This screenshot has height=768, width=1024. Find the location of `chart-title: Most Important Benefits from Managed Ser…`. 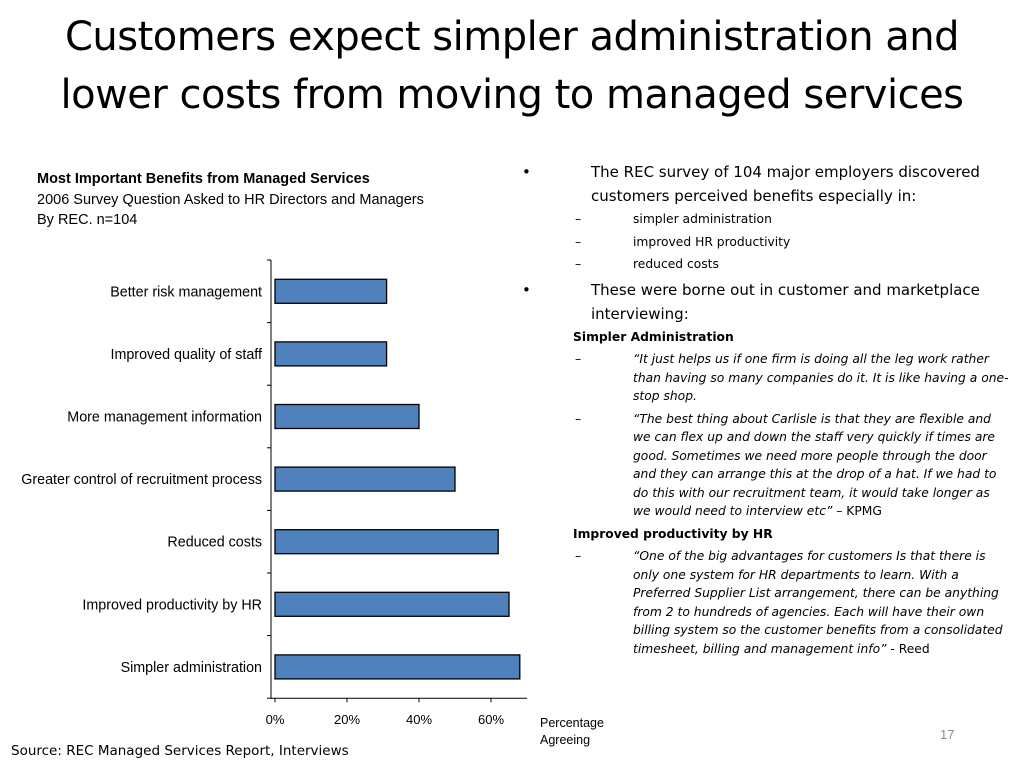

chart-title: Most Important Benefits from Managed Ser… is located at coordinates (203, 179).